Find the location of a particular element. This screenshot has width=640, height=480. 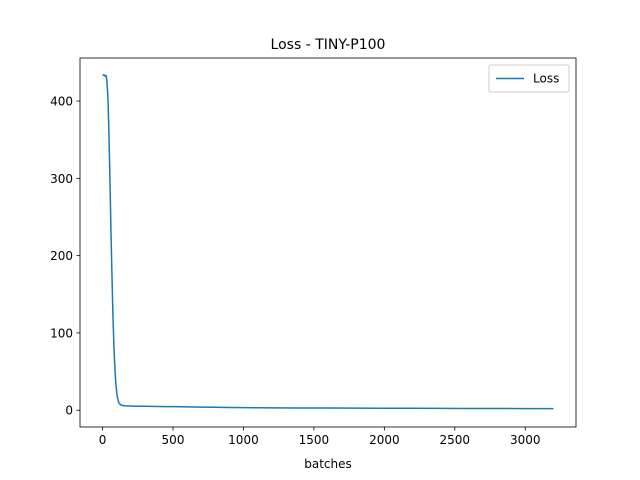

y-tick-label: 100 is located at coordinates (61, 333).